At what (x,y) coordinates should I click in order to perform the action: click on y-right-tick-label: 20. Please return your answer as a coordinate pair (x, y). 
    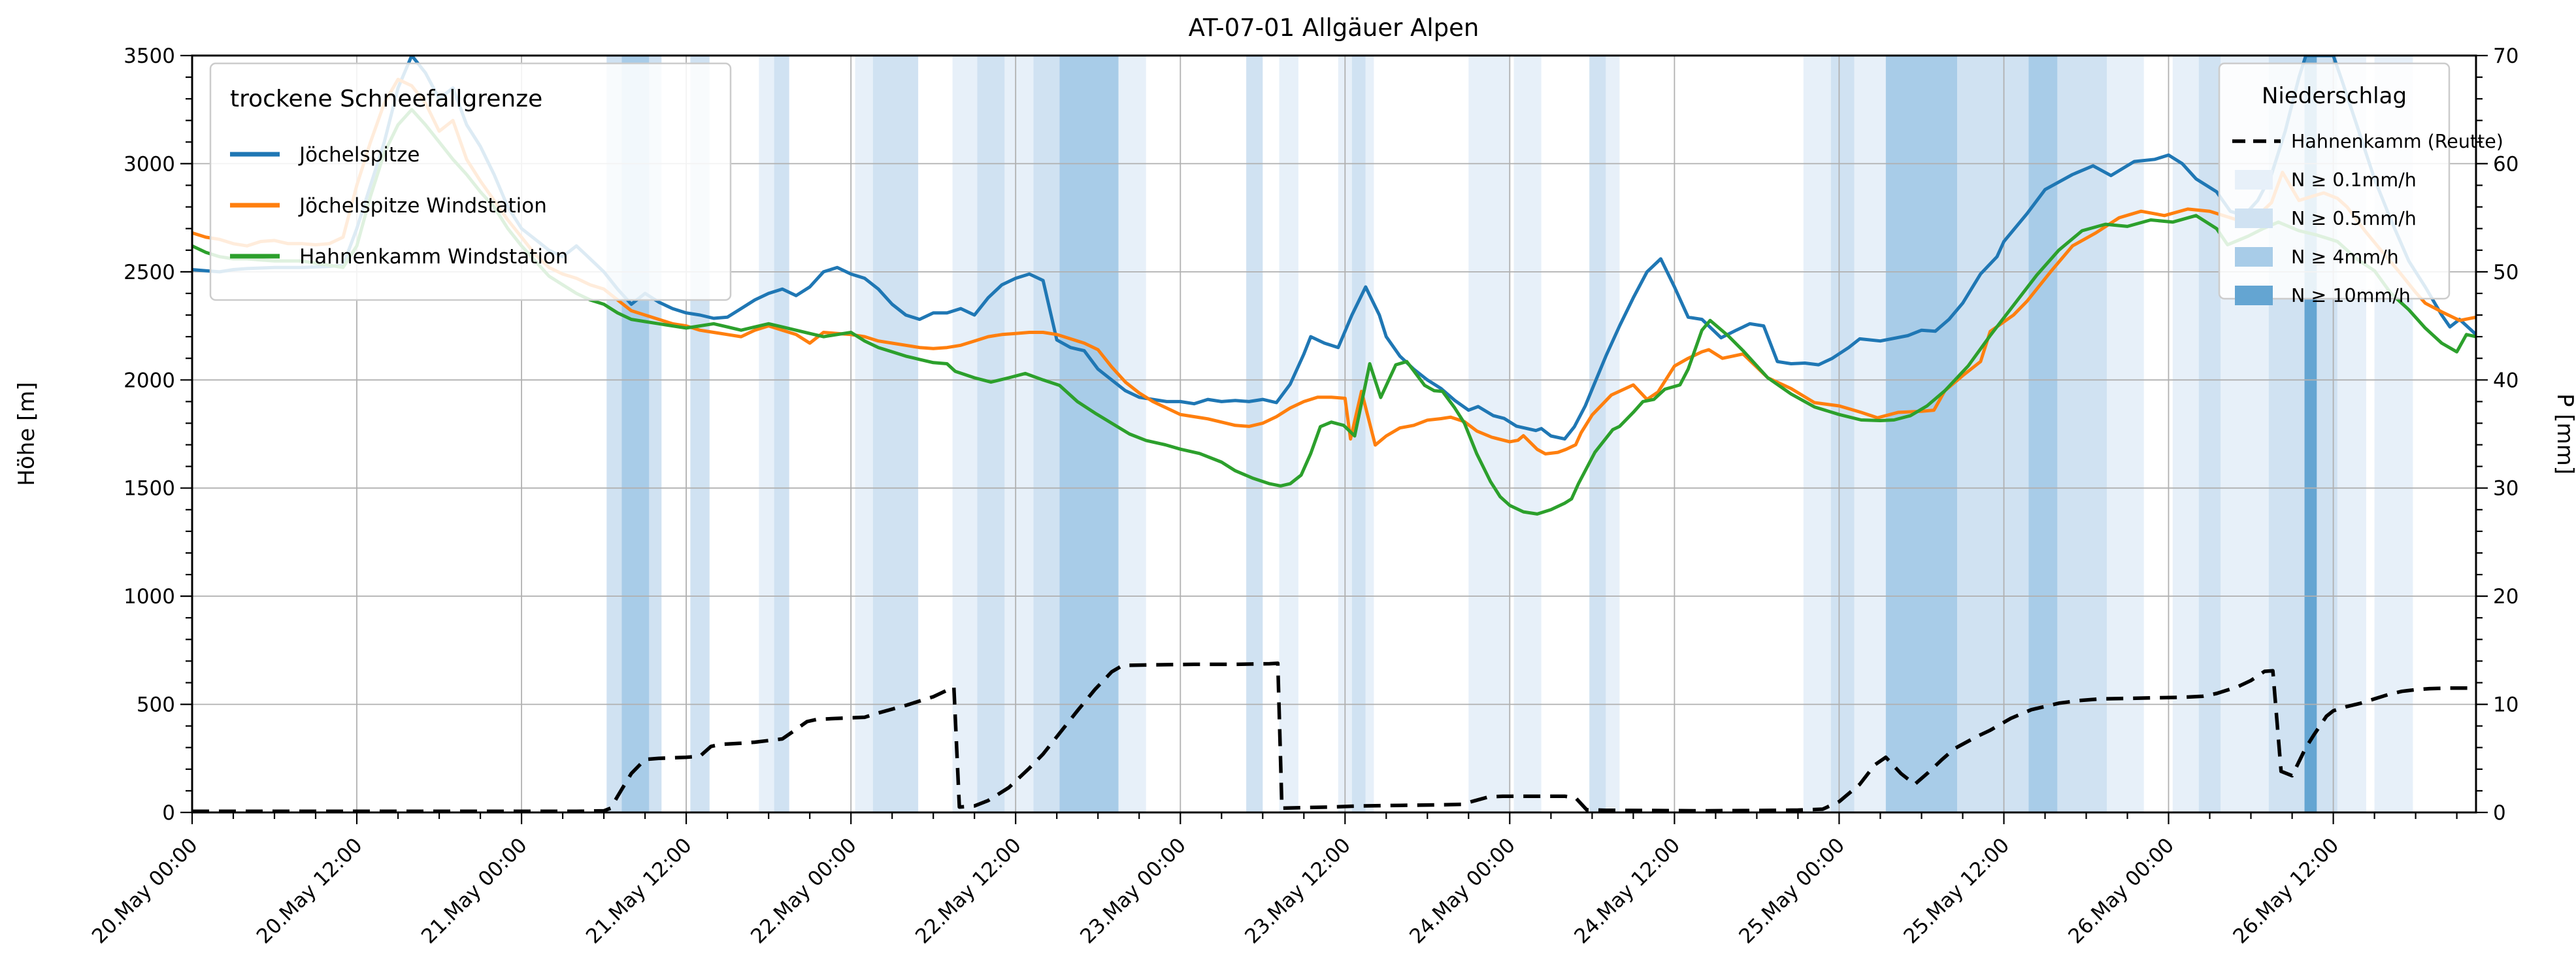
    Looking at the image, I should click on (2505, 597).